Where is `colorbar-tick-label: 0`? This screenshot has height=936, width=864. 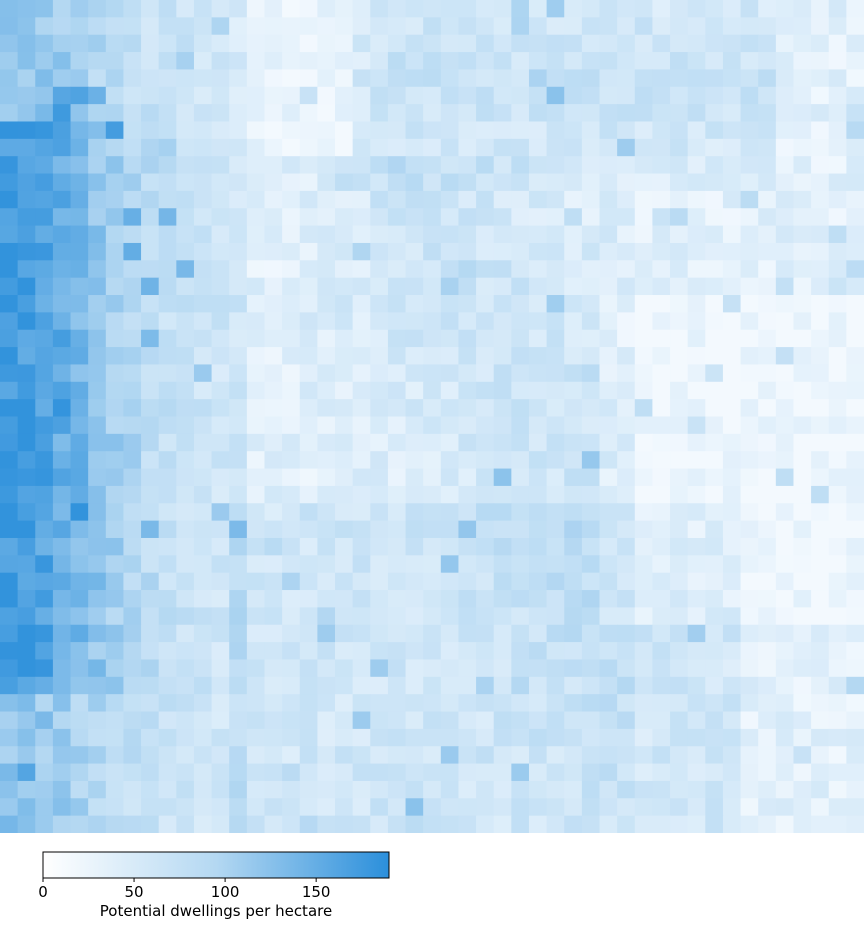 colorbar-tick-label: 0 is located at coordinates (43, 892).